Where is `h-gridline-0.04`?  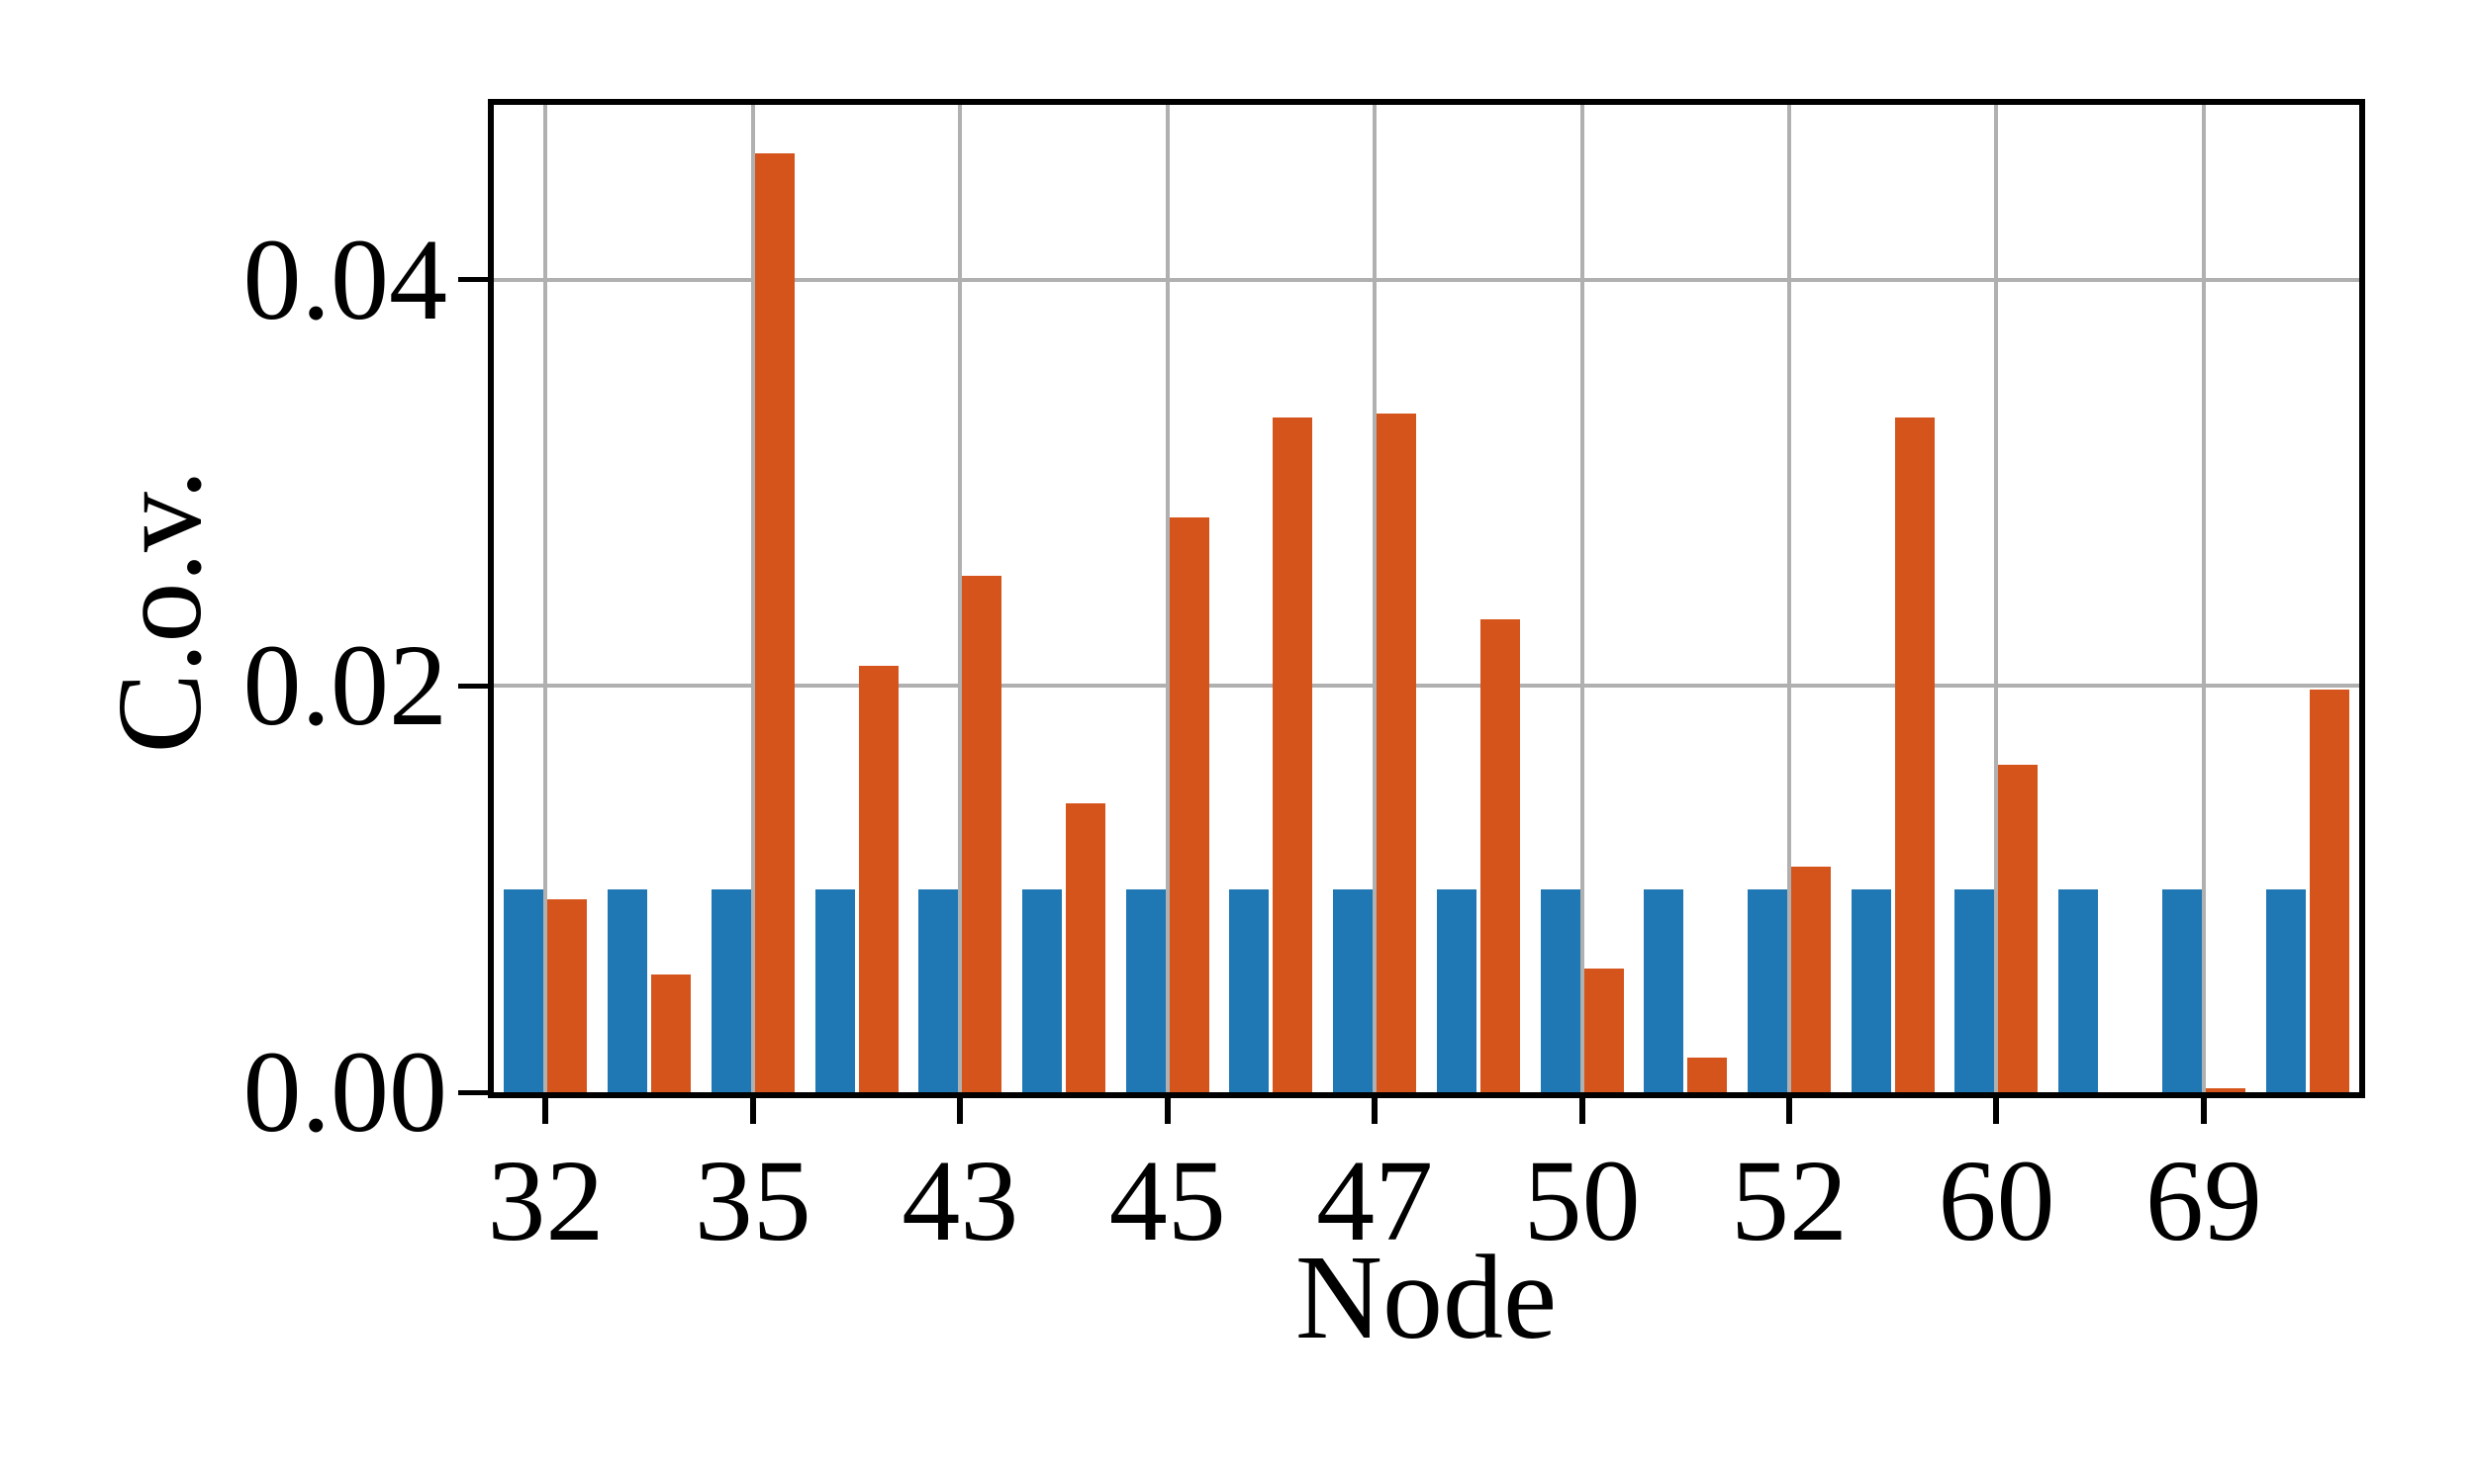
h-gridline-0.04 is located at coordinates (1427, 279).